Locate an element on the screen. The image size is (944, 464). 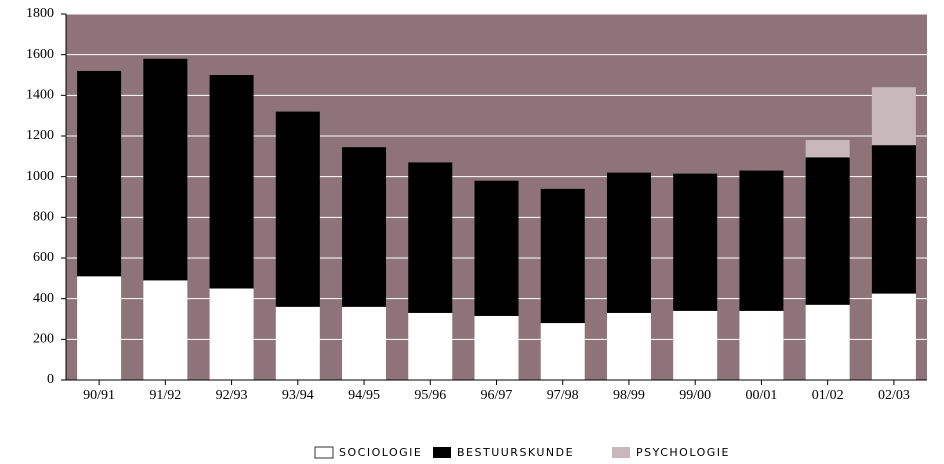
y-tick-label: 1200 is located at coordinates (40, 135).